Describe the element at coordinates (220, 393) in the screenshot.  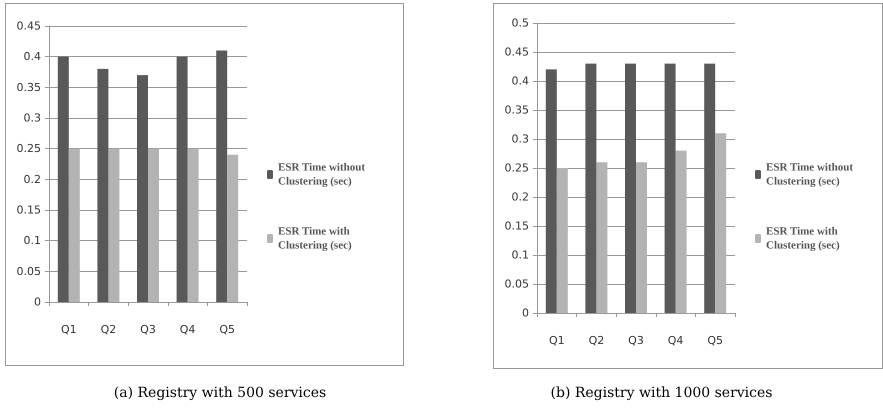
I see `text: (a) Registry with 500 services` at that location.